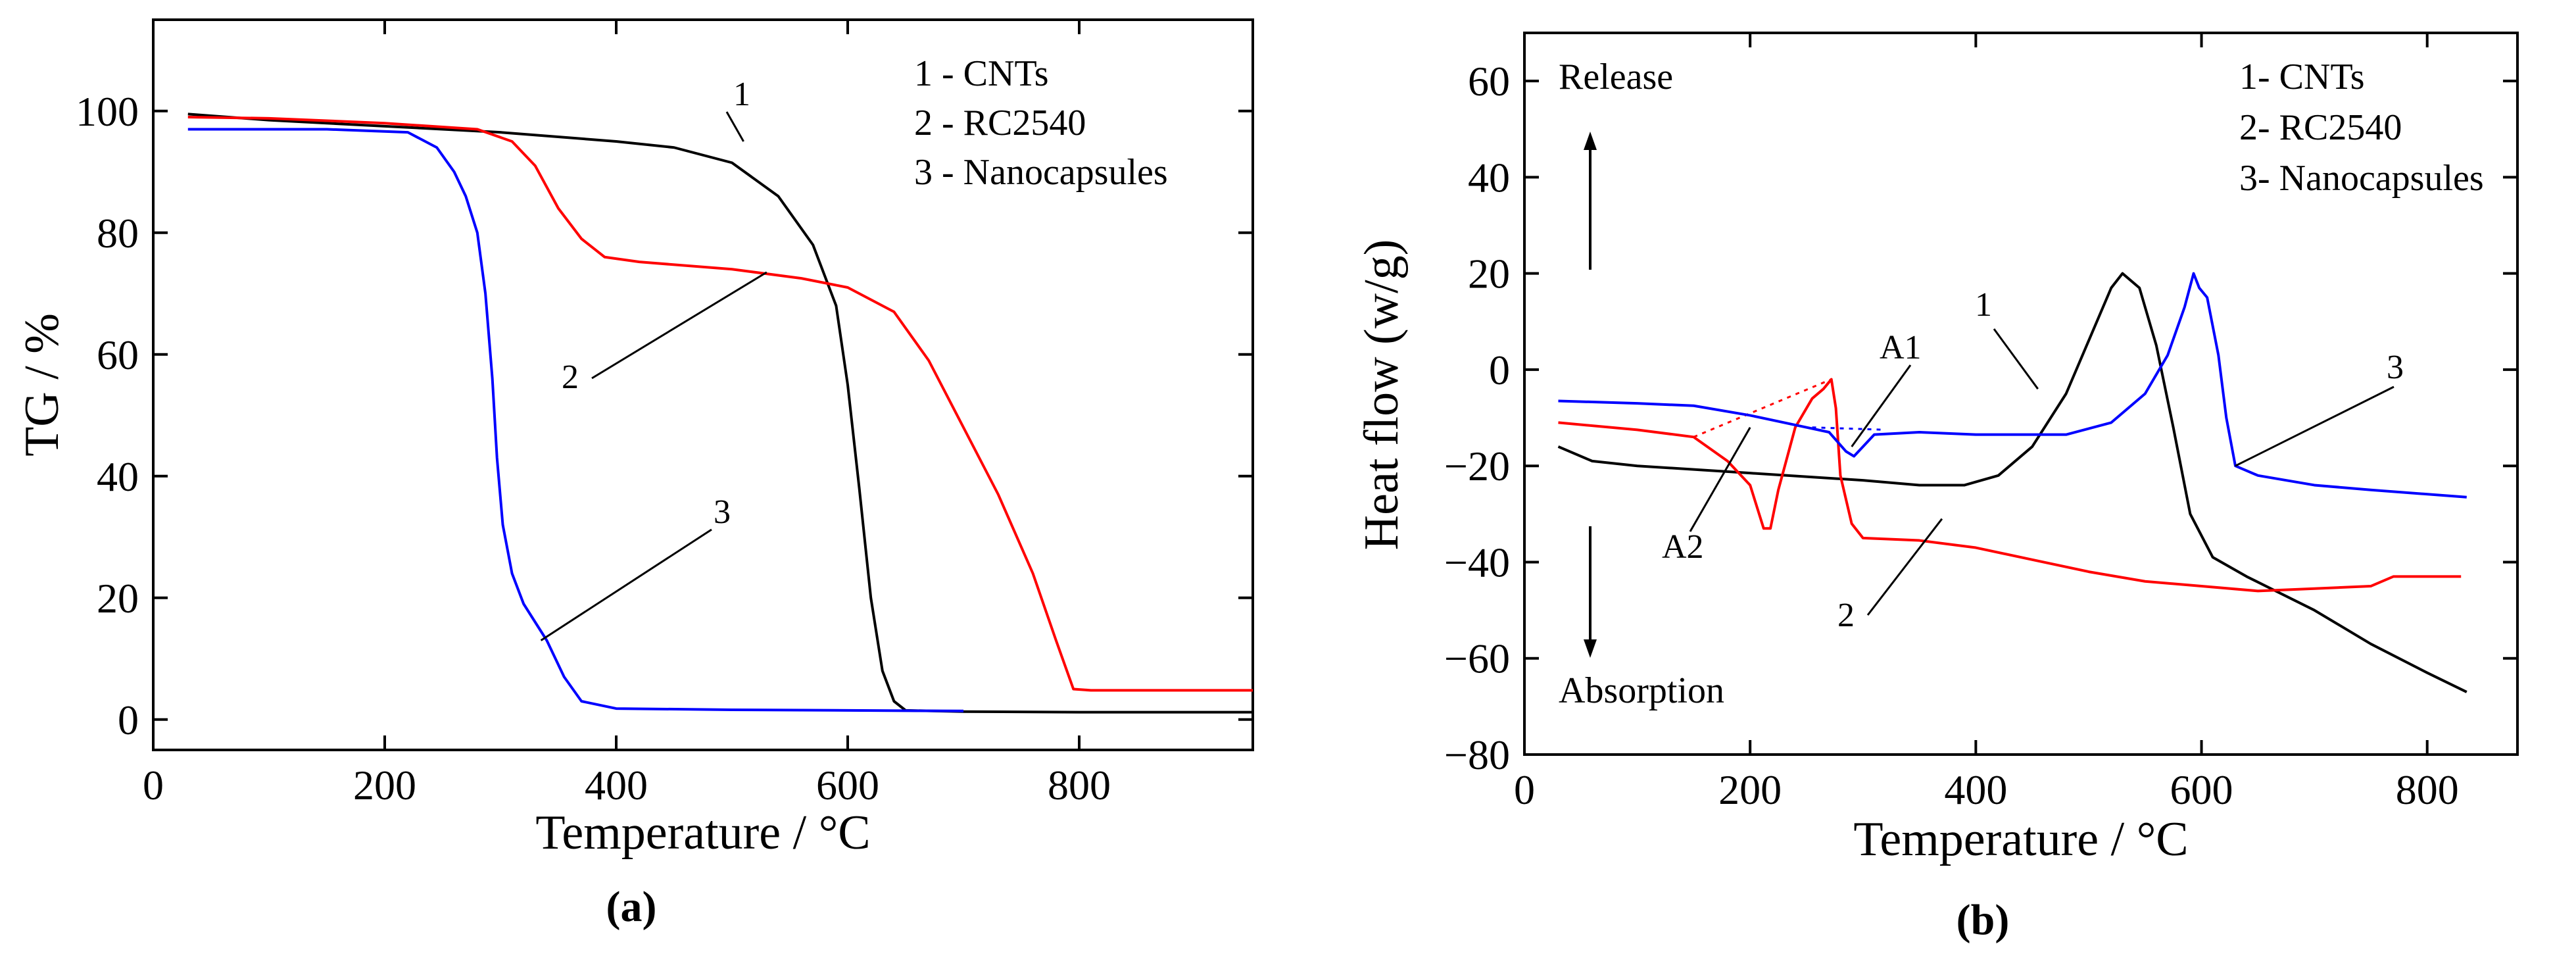 Image resolution: width=2576 pixels, height=969 pixels. I want to click on absorption-arrow-head, so click(1590, 648).